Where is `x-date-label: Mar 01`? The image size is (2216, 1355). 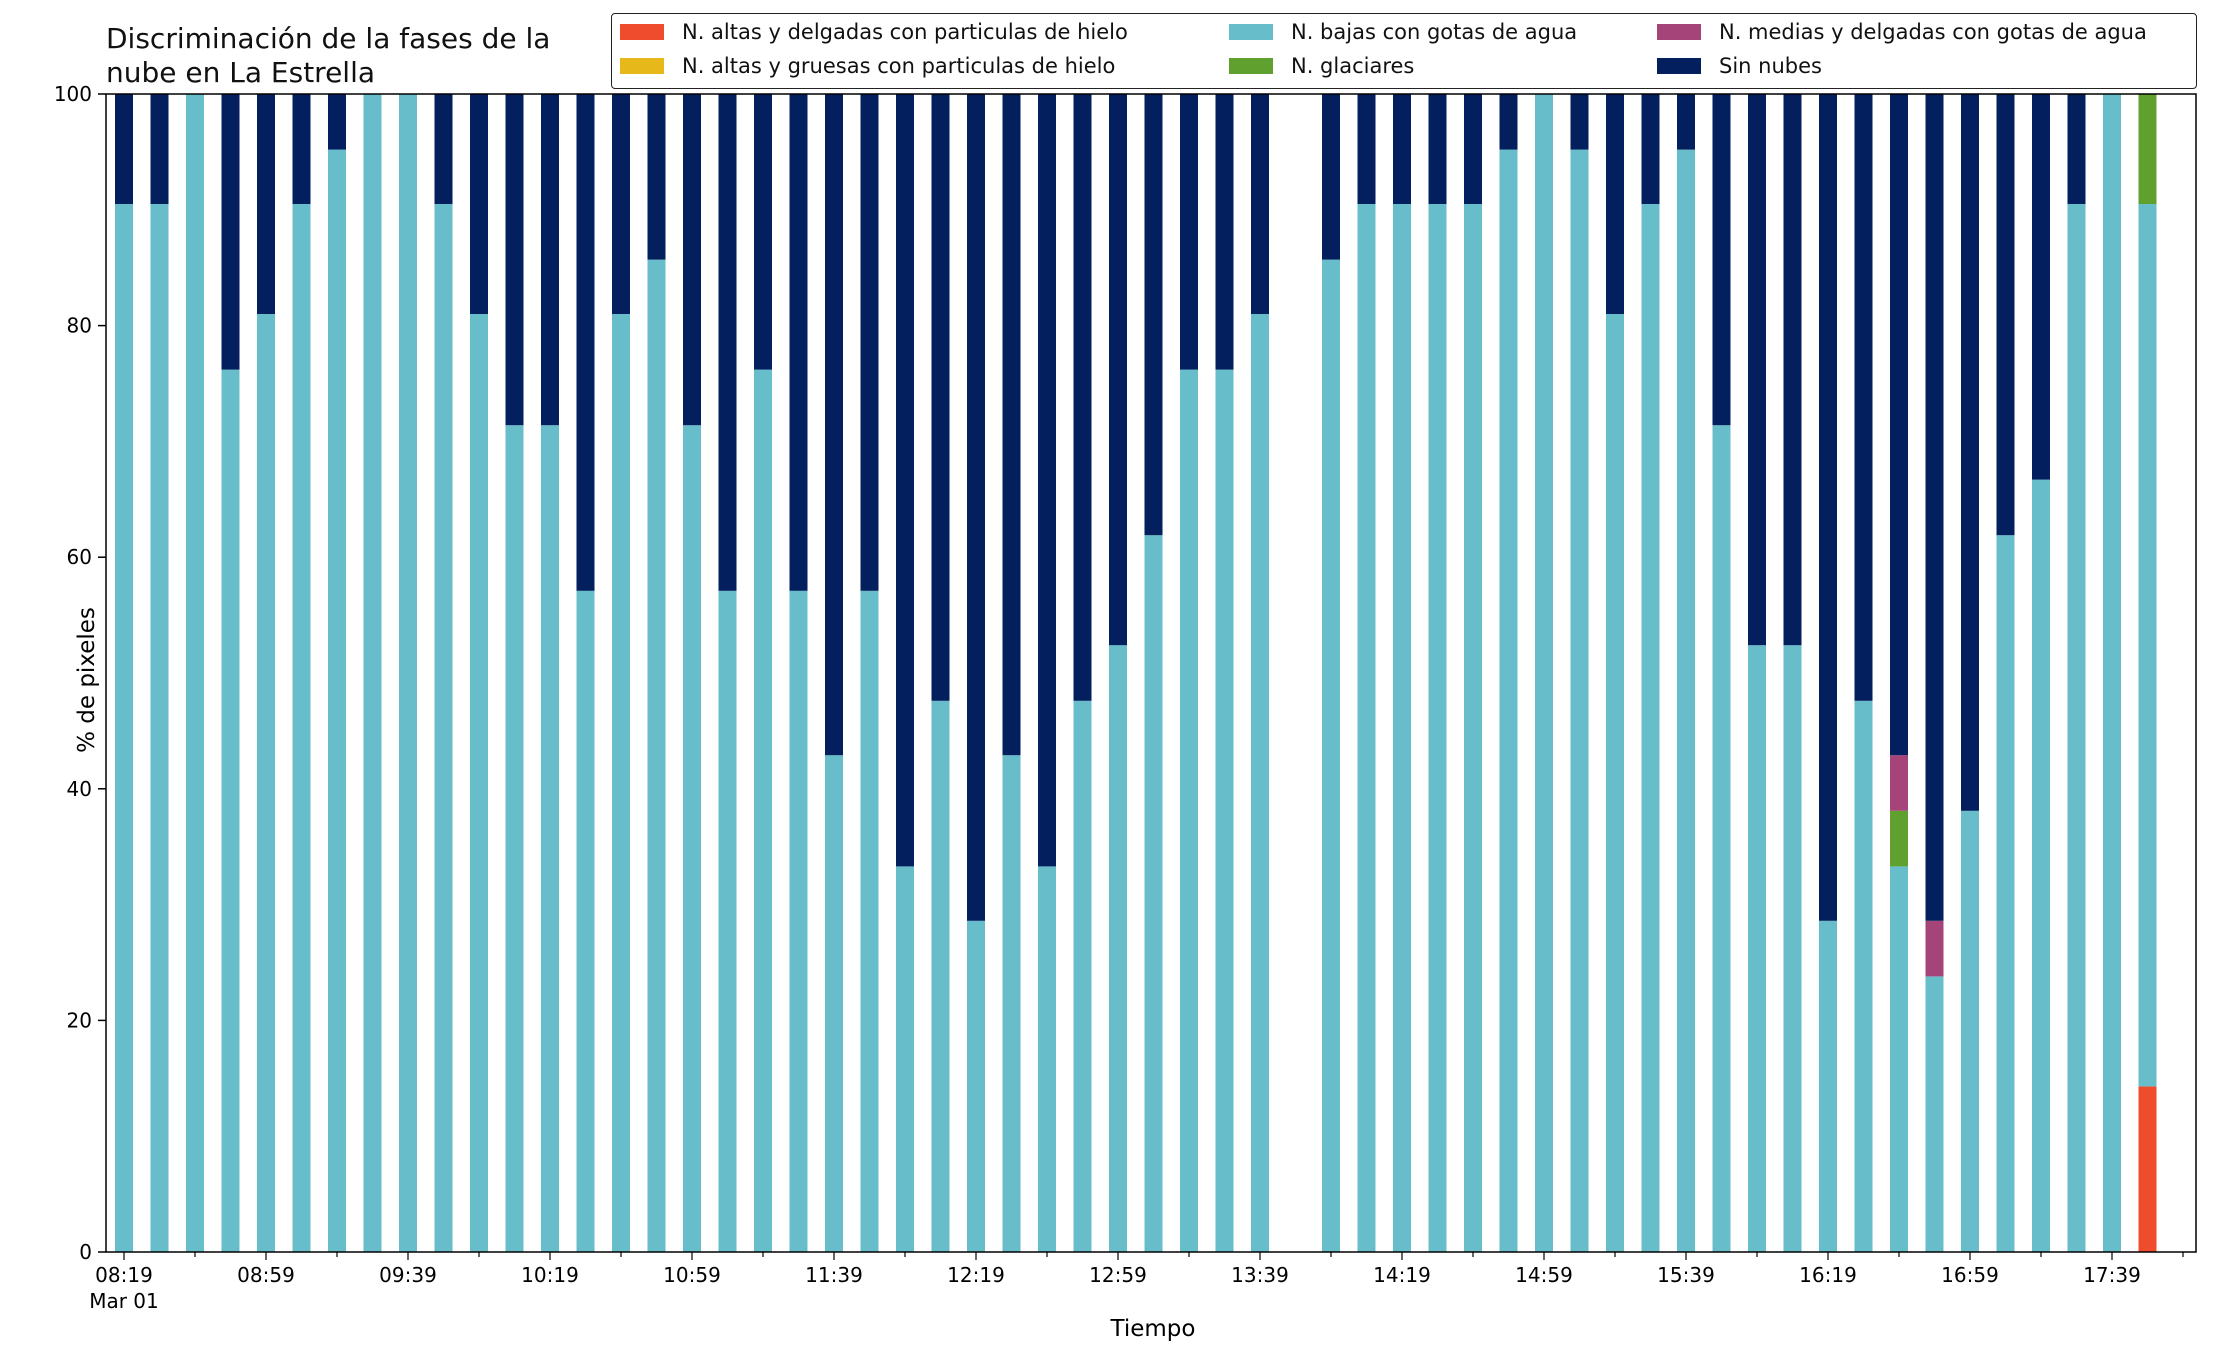
x-date-label: Mar 01 is located at coordinates (124, 1301).